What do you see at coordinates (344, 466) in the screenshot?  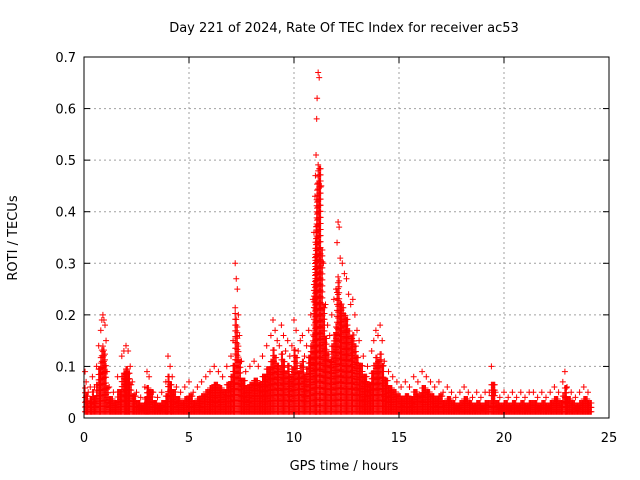 I see `x-axis-label: GPS time / hours` at bounding box center [344, 466].